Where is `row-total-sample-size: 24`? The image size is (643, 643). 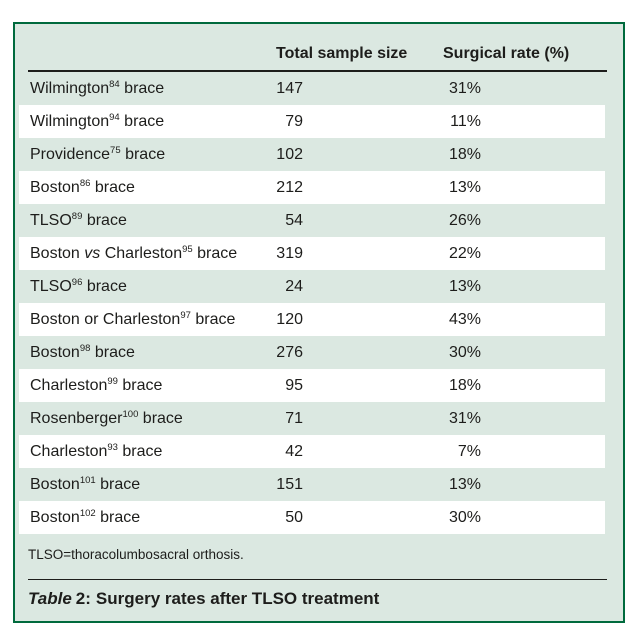
row-total-sample-size: 24 is located at coordinates (294, 286).